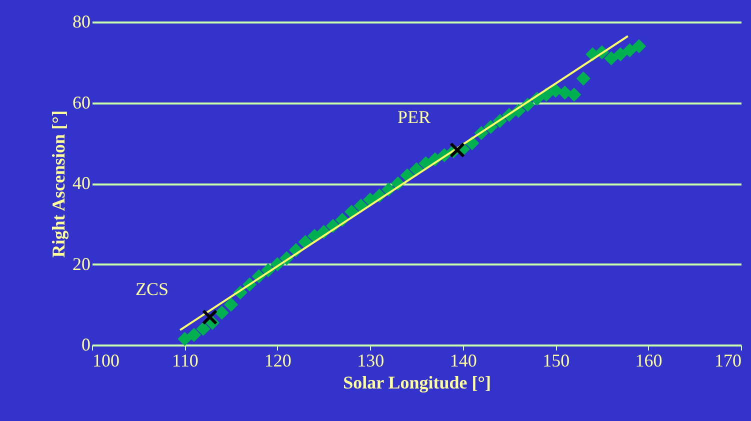 This screenshot has width=751, height=421. What do you see at coordinates (81, 183) in the screenshot?
I see `y-tick-label: 40` at bounding box center [81, 183].